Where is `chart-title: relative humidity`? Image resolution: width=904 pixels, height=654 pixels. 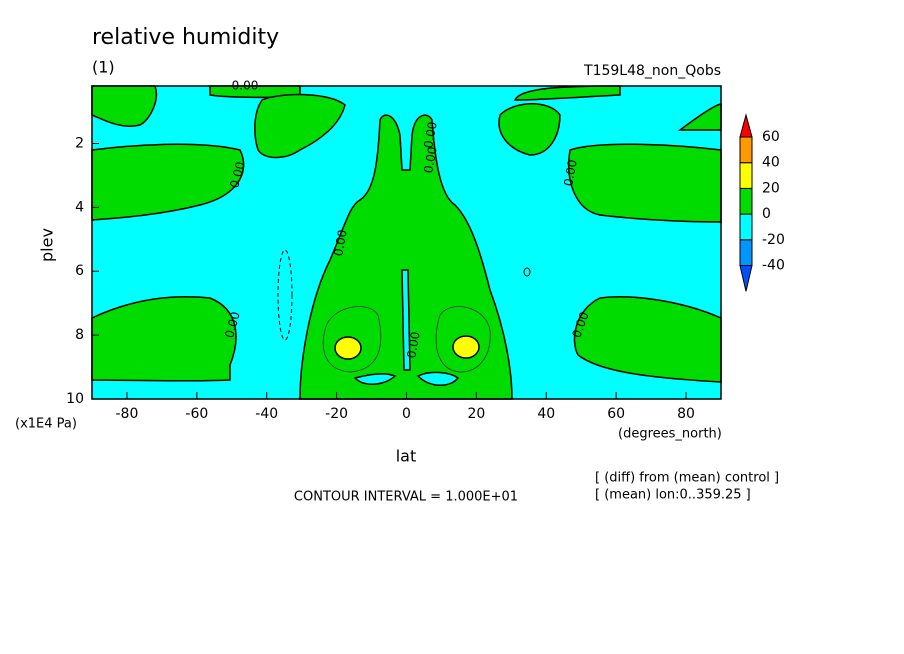 chart-title: relative humidity is located at coordinates (185, 37).